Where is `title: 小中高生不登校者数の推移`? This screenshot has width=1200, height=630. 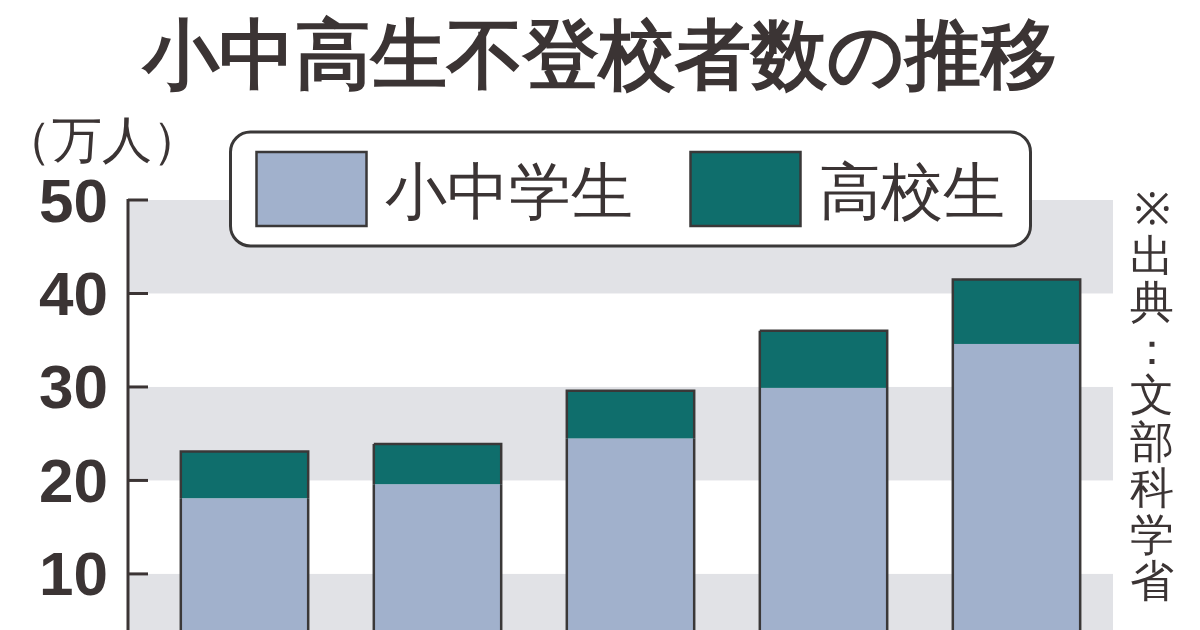
title: 小中高生不登校者数の推移 is located at coordinates (600, 54).